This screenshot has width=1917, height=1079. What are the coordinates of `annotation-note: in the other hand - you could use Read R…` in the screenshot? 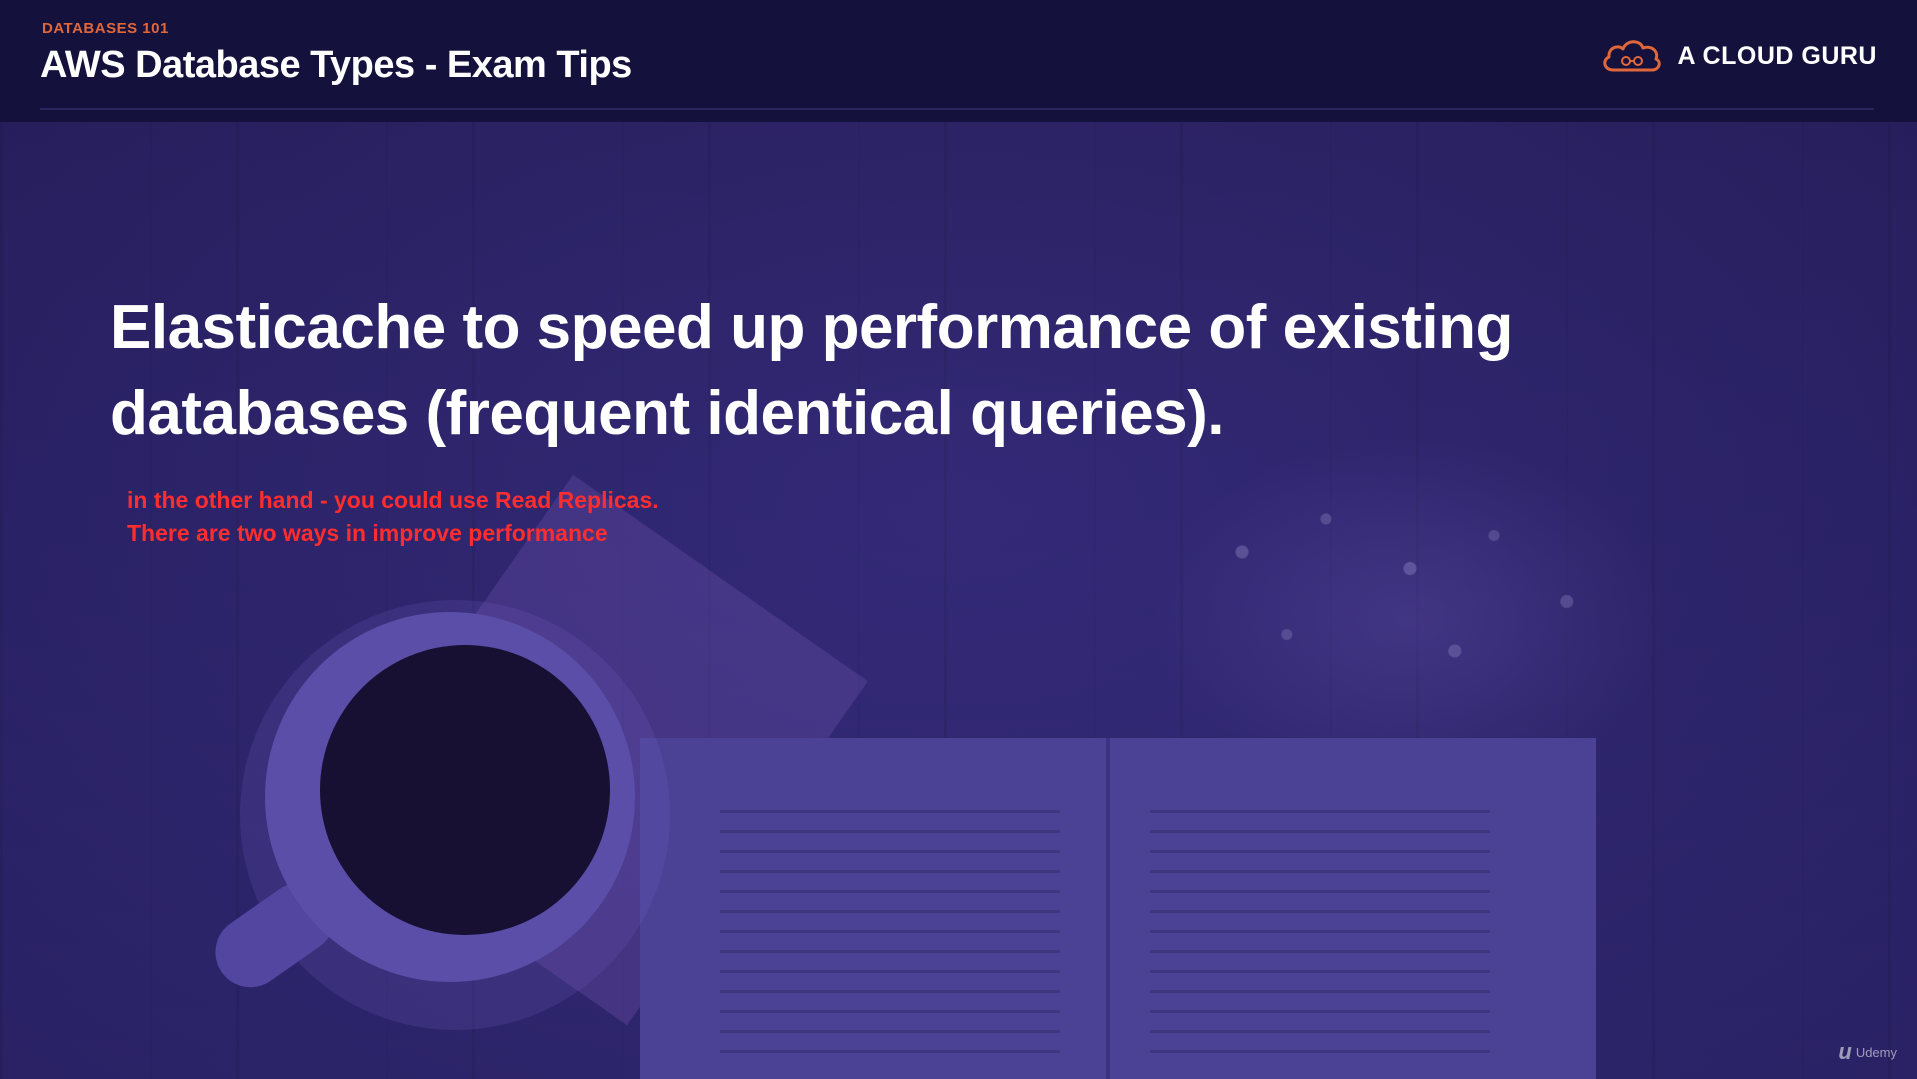 It's located at (393, 517).